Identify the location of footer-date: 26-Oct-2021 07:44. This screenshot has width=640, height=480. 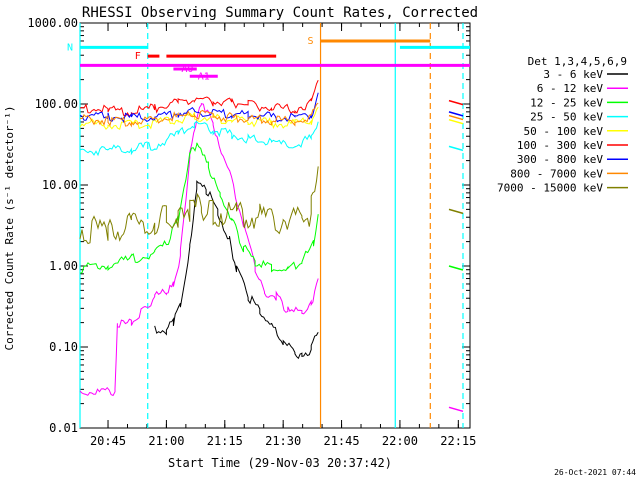
(595, 472).